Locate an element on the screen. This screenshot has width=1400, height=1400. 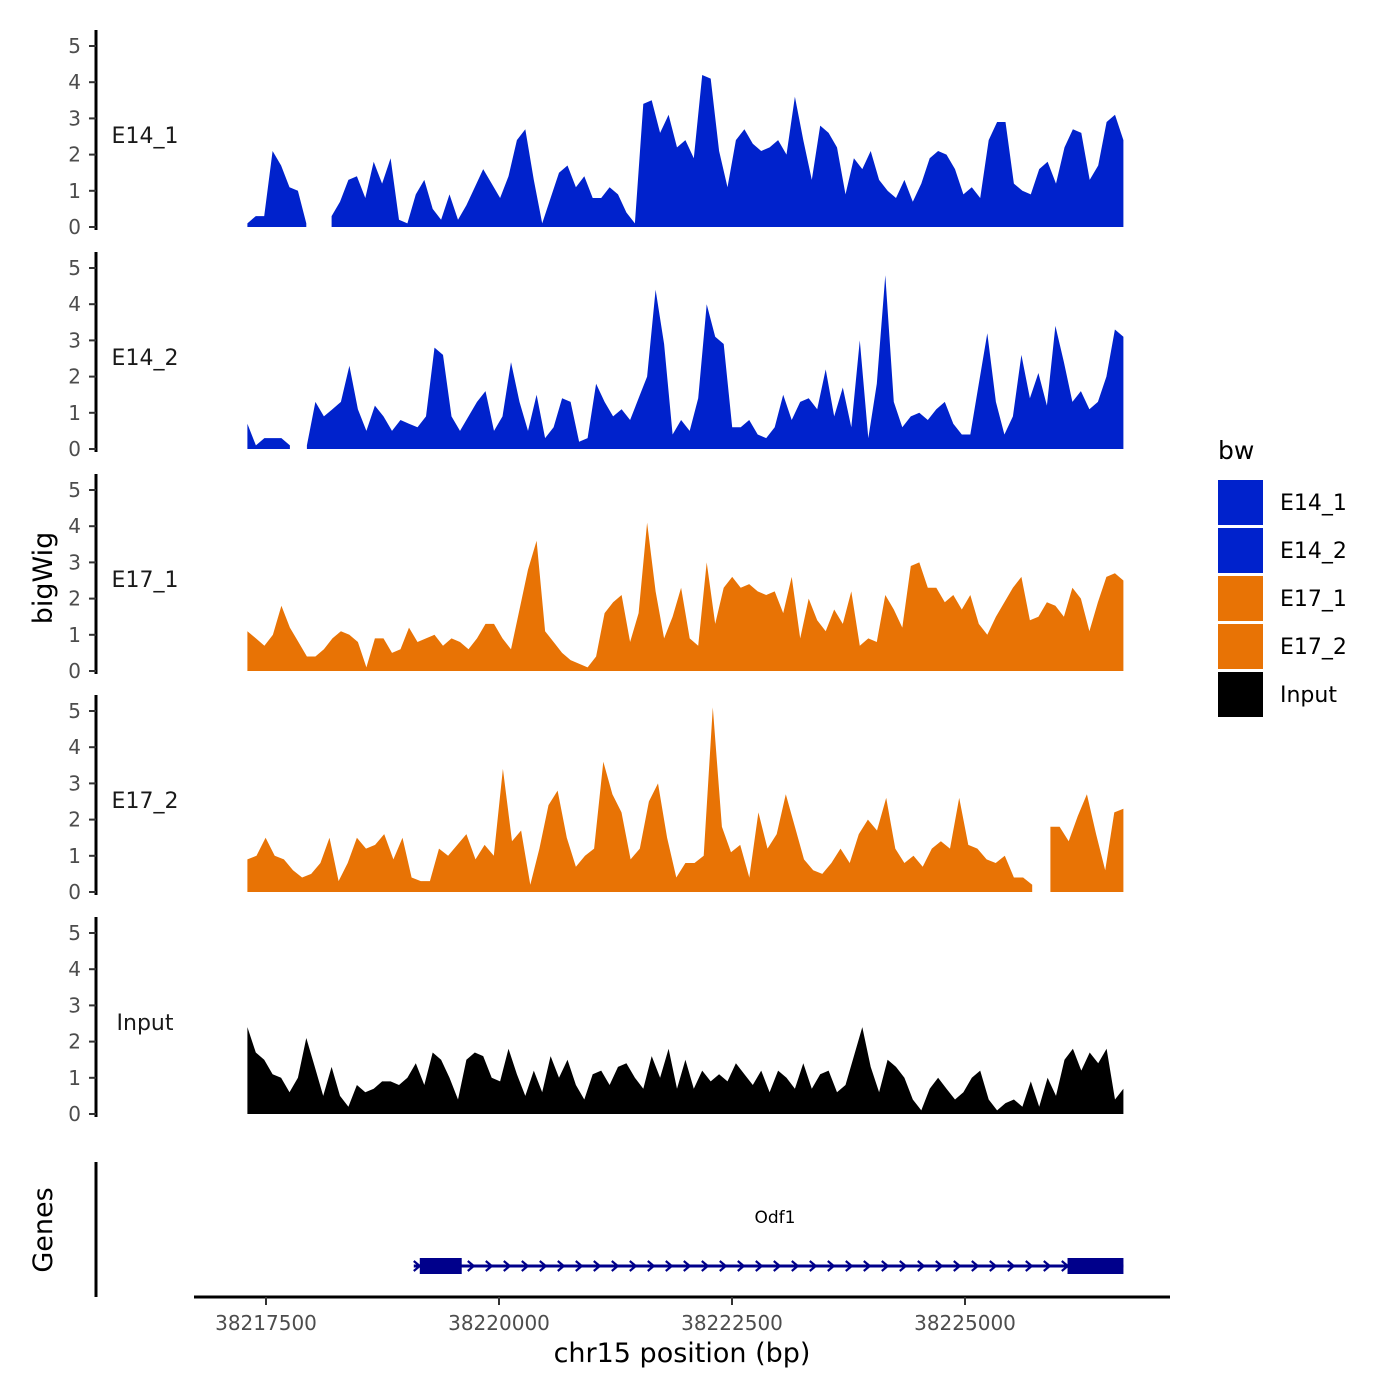
y-tick-label-Input-4: 4 is located at coordinates (74, 969).